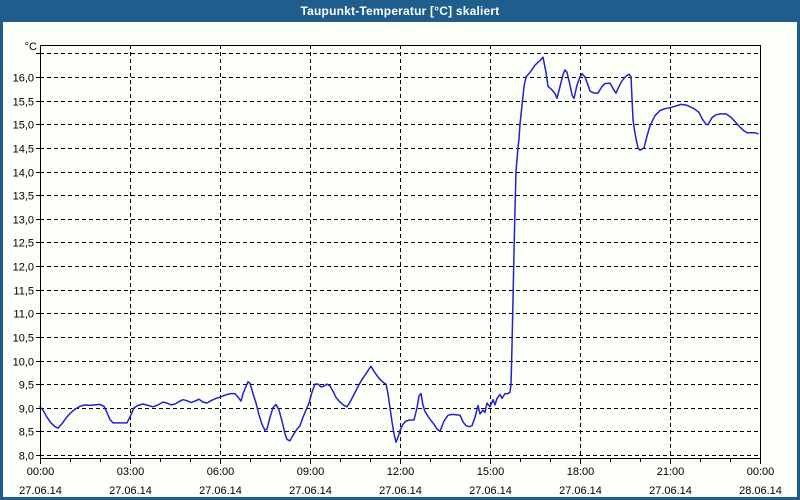 The image size is (800, 500). What do you see at coordinates (221, 472) in the screenshot?
I see `x-tick-time-label: 06:00` at bounding box center [221, 472].